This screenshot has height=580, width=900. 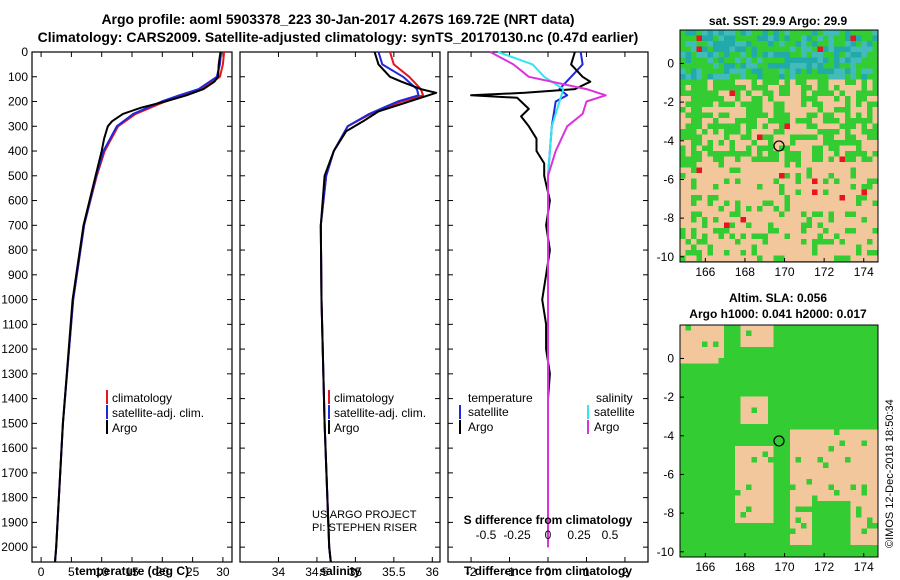 I want to click on sla-map-title-2: Argo h1000: 0.041 h2000: 0.017, so click(x=778, y=314).